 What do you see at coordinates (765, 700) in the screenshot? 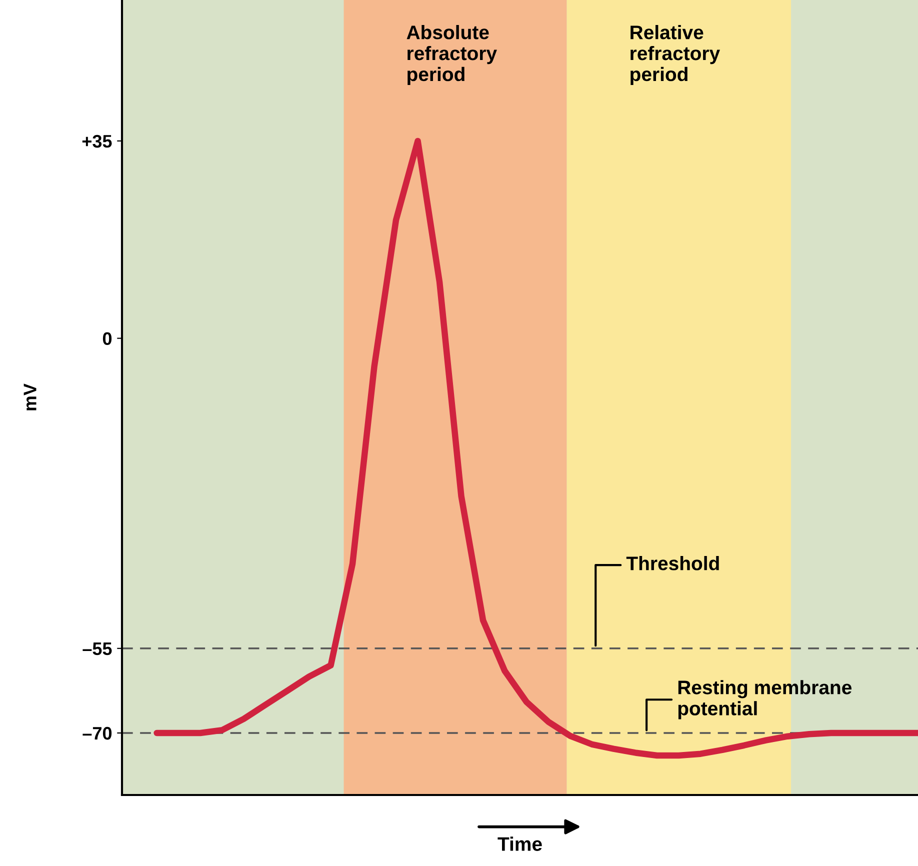
I see `ref-line-label: Resting membrane potential` at bounding box center [765, 700].